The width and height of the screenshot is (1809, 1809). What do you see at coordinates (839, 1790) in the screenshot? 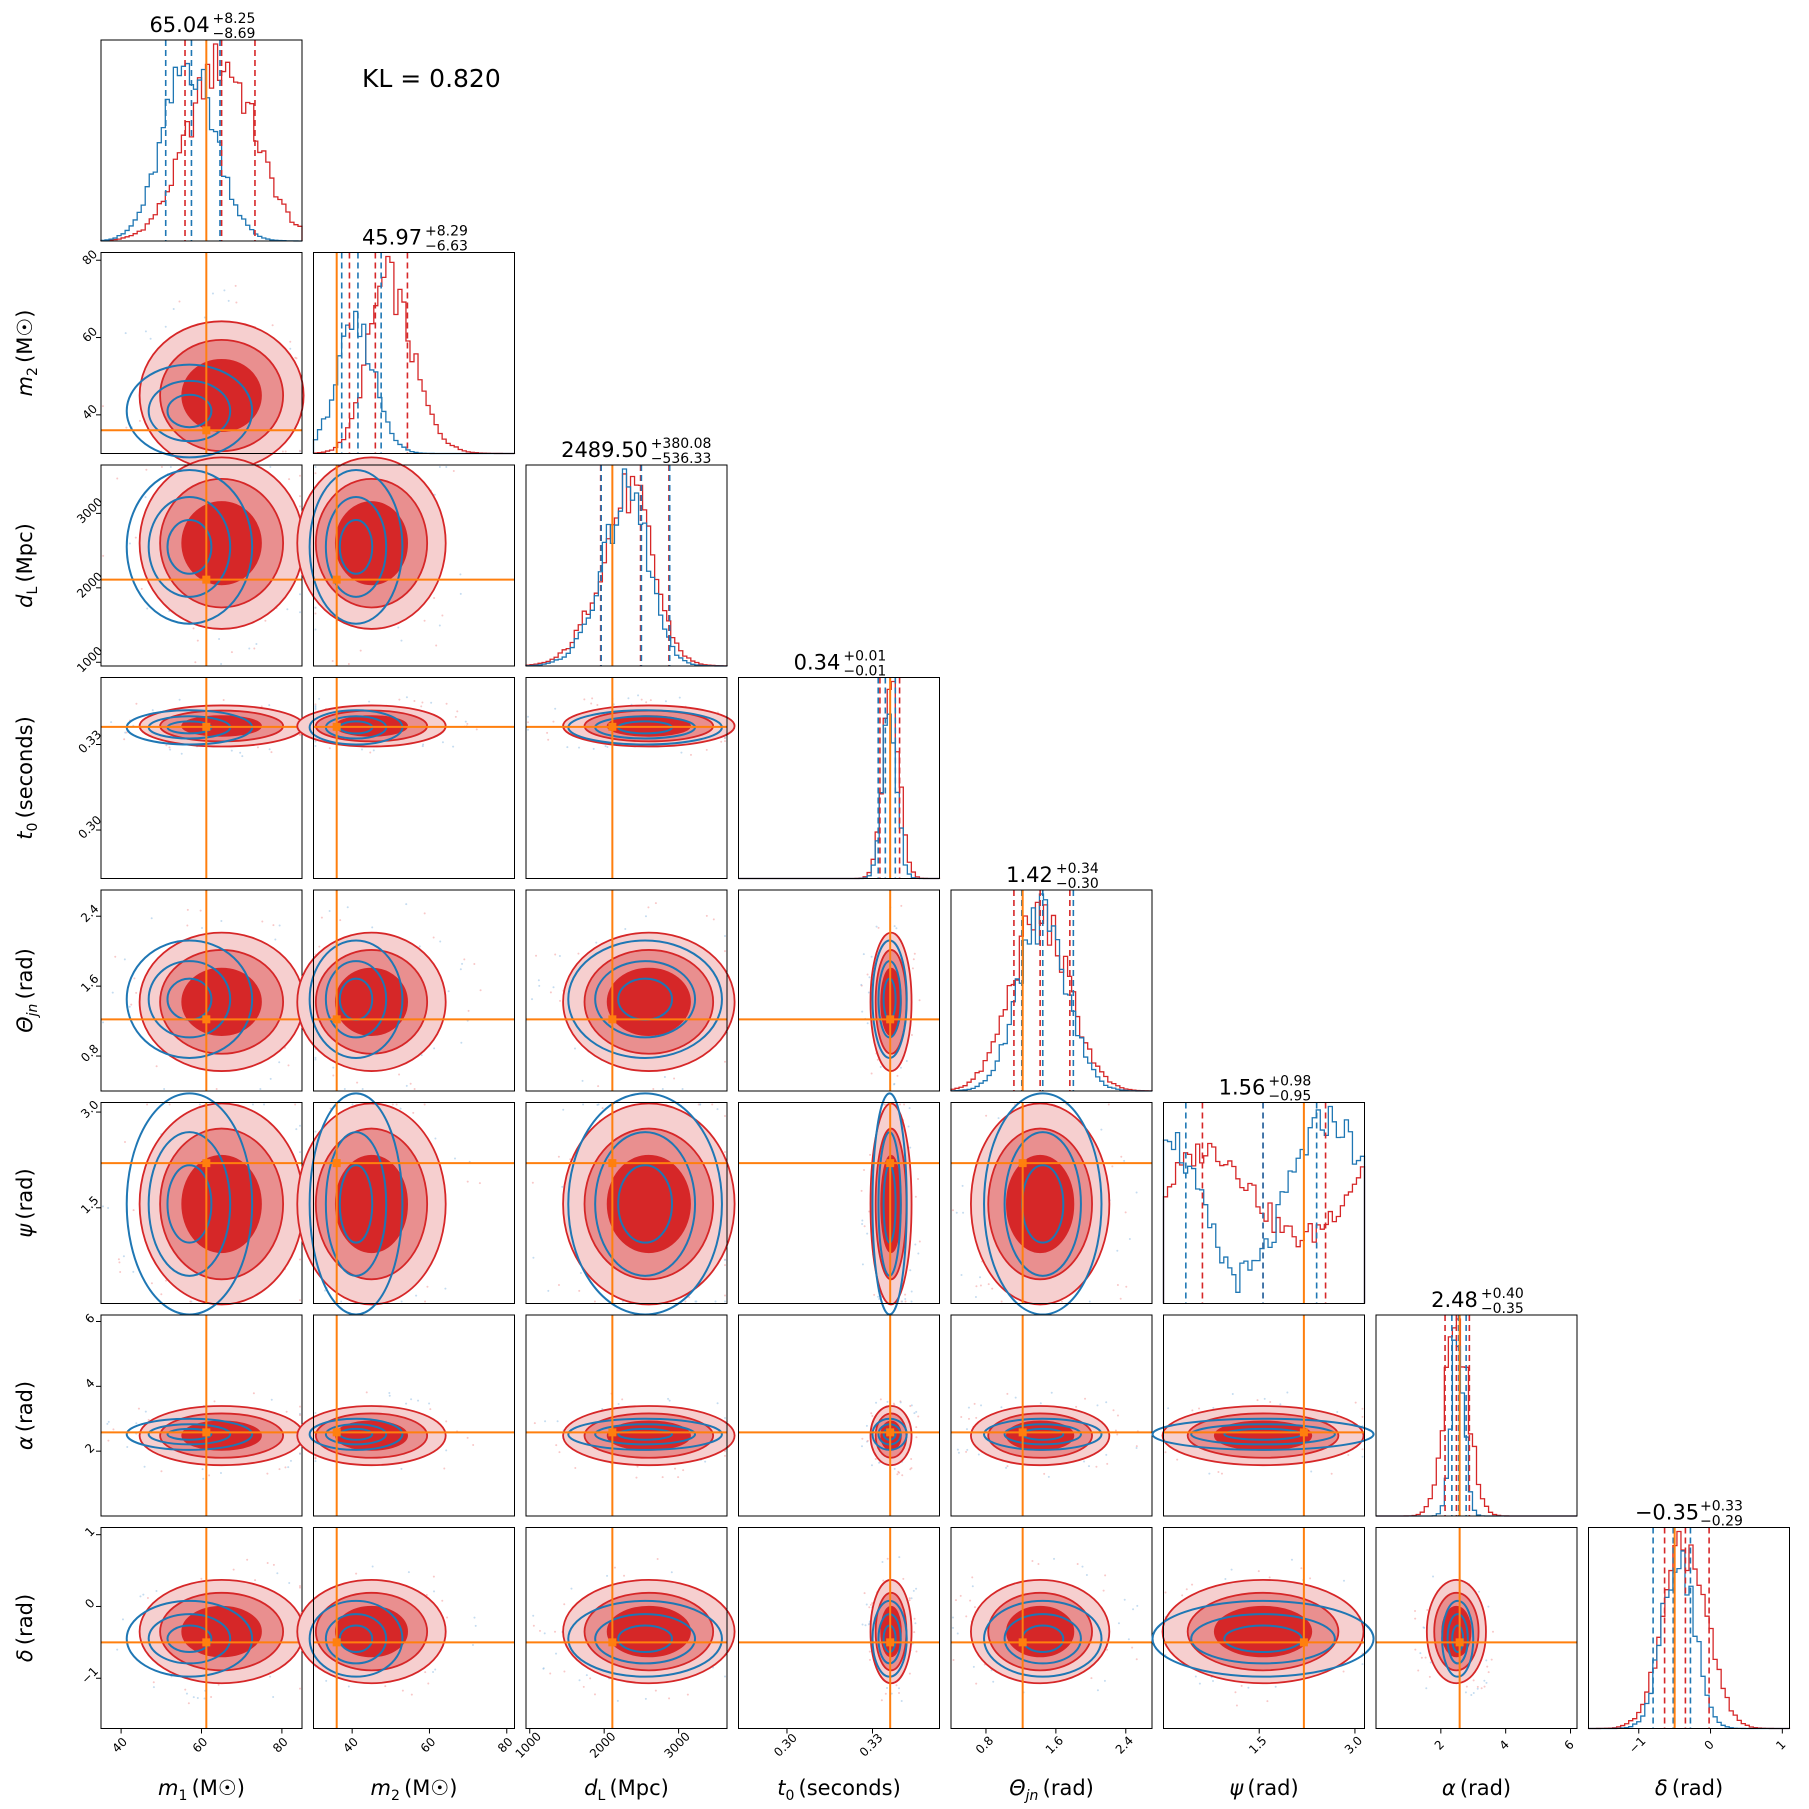
I see `x-axis-label-t0: t0 (seconds)` at bounding box center [839, 1790].